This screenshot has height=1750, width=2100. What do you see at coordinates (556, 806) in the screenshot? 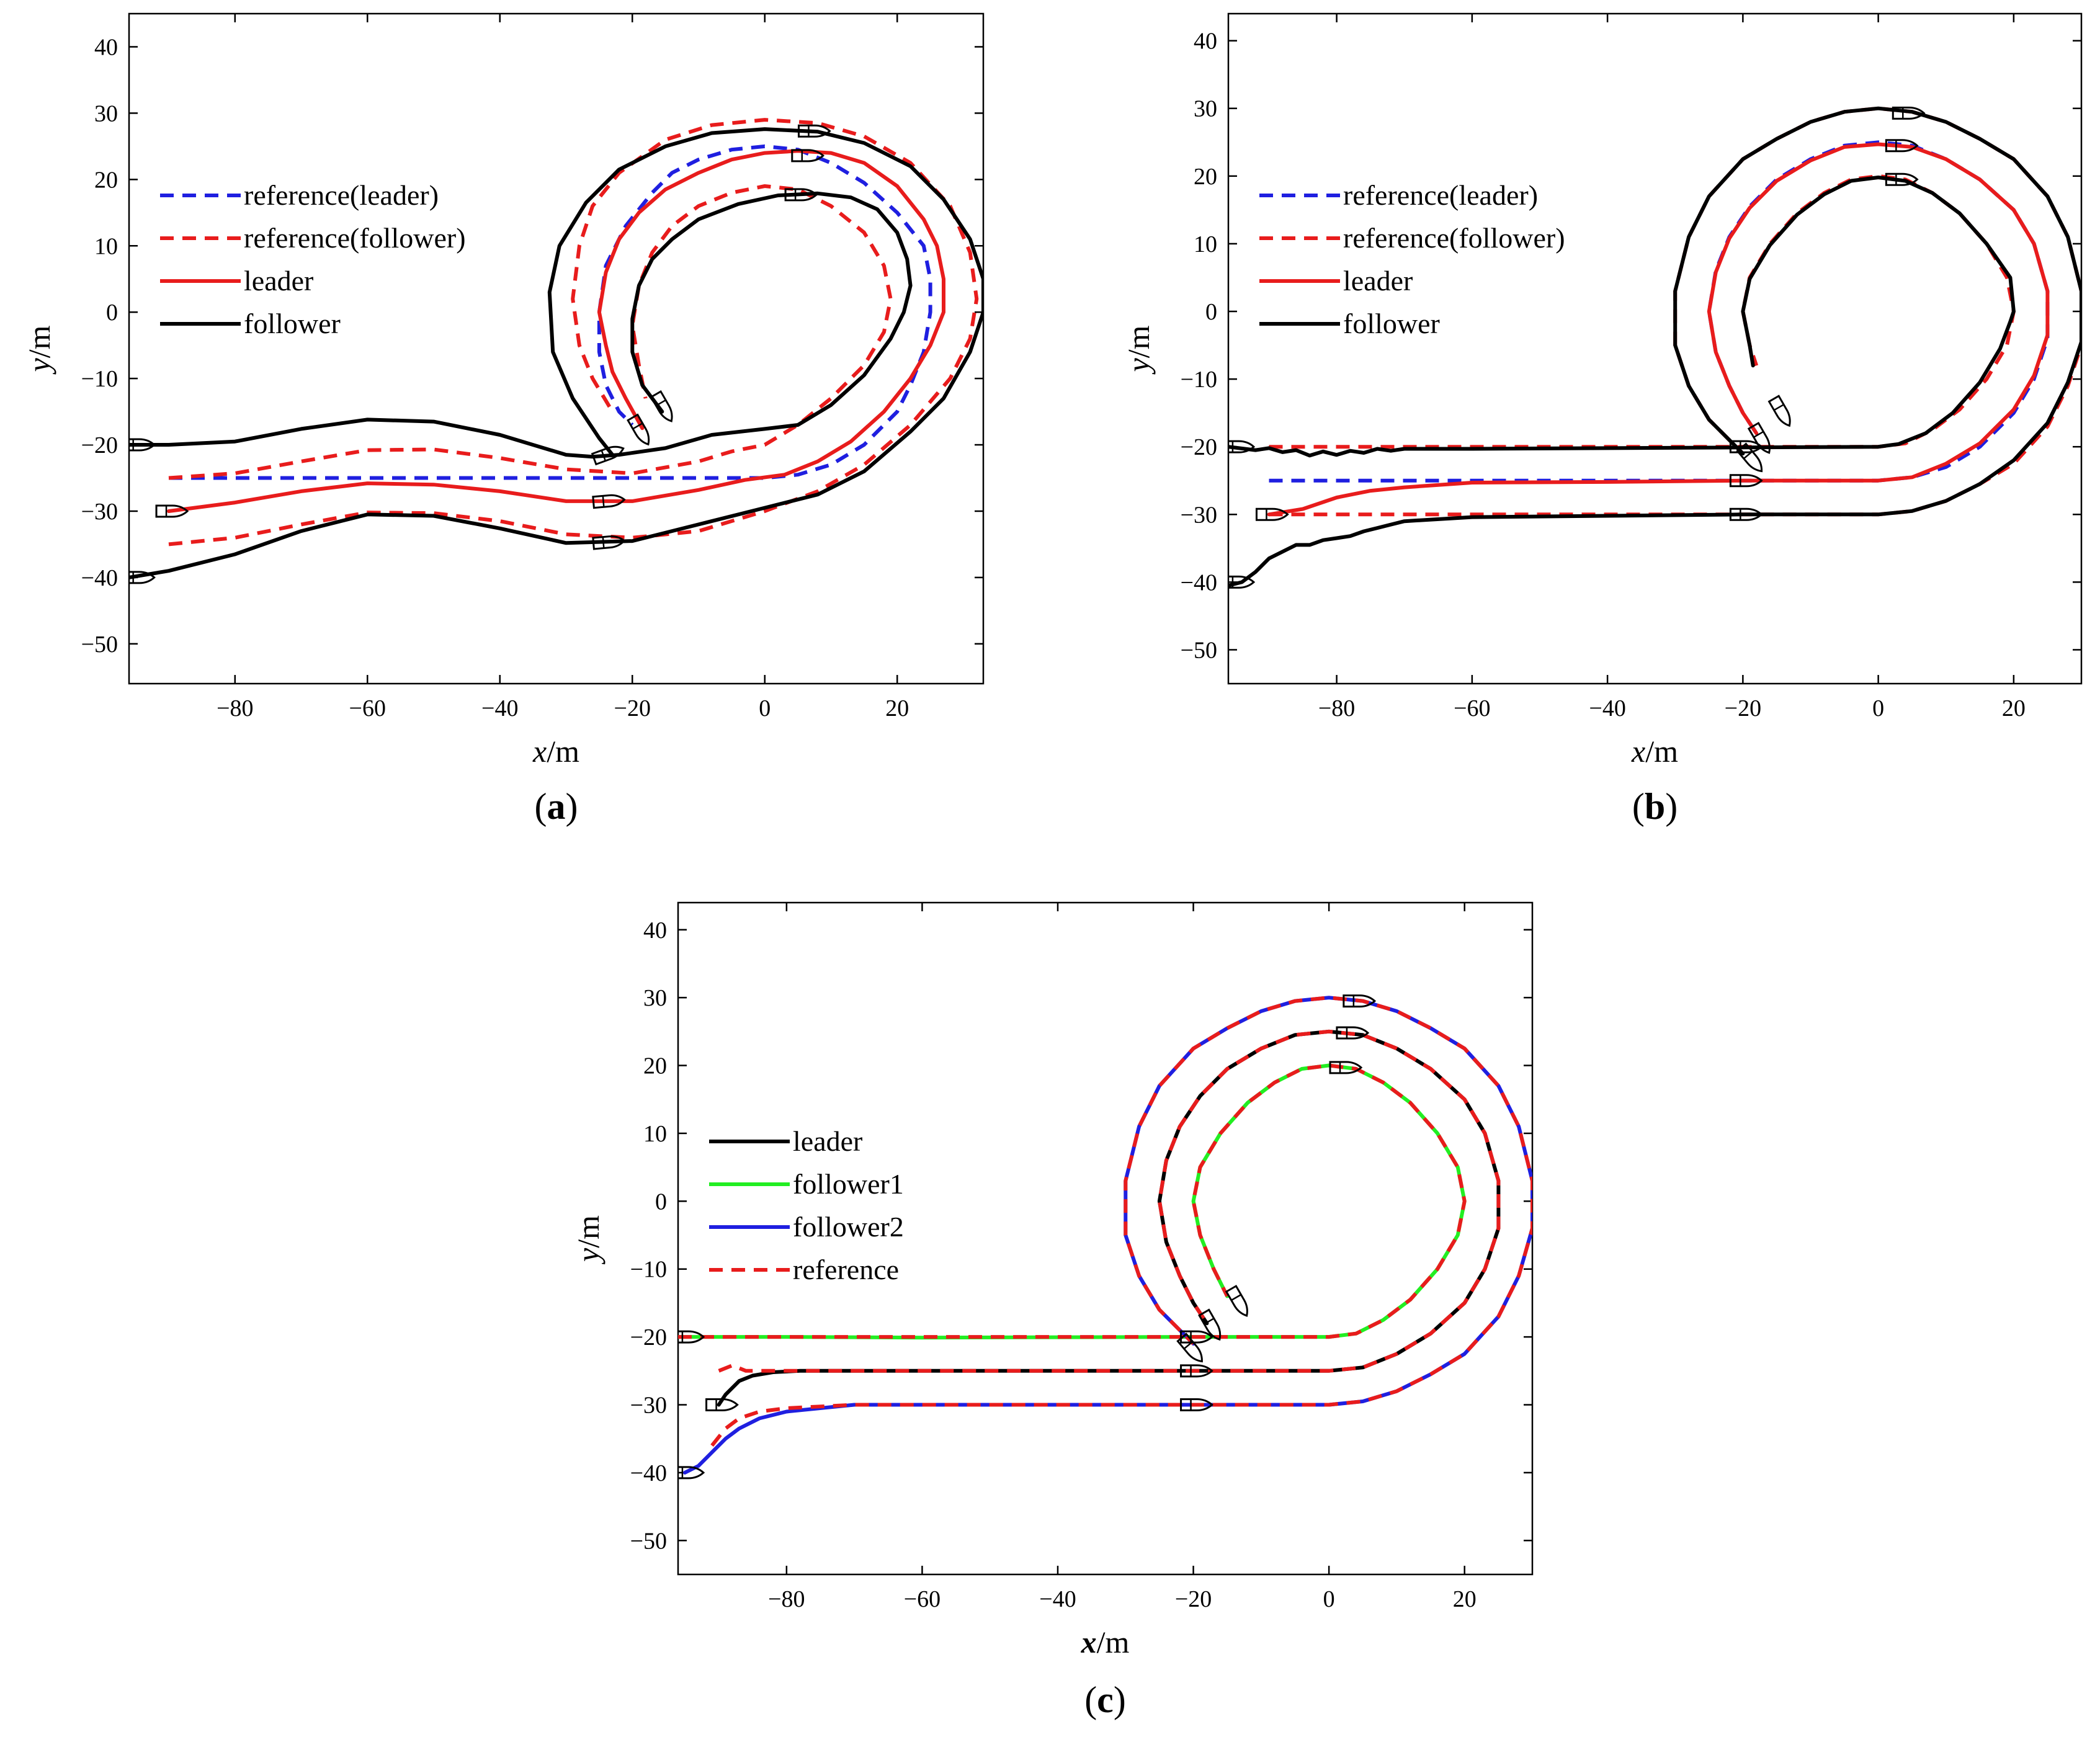
I see `panel-caption: (a)` at bounding box center [556, 806].